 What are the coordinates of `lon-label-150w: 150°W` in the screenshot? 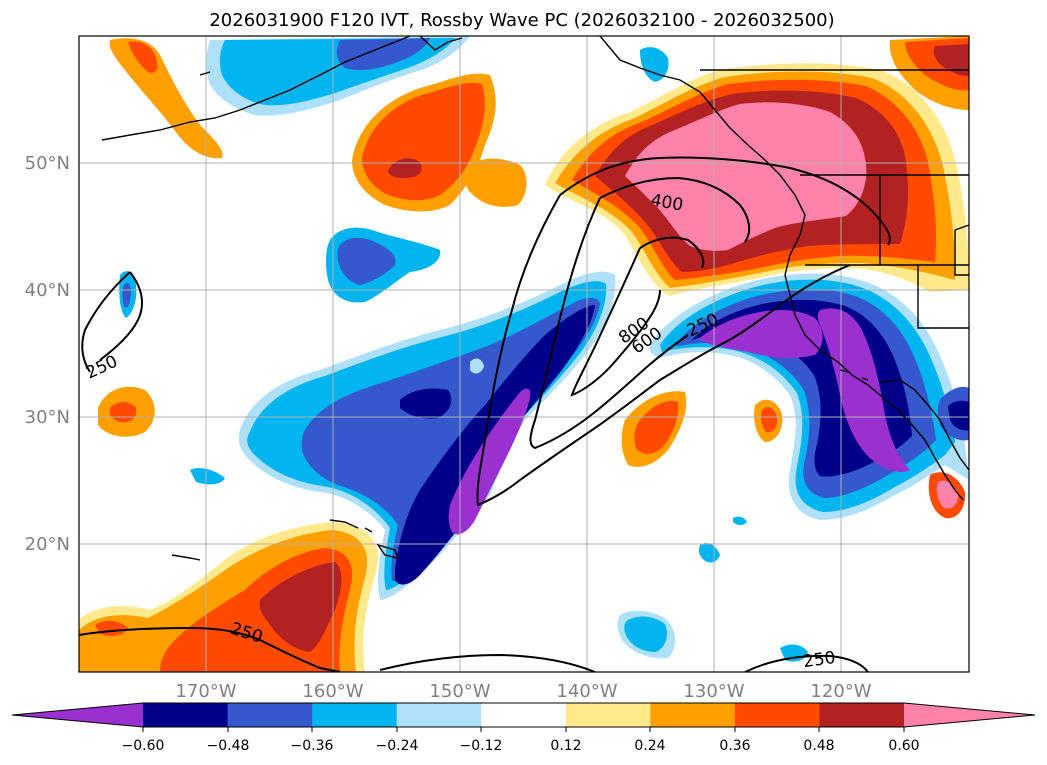 It's located at (459, 691).